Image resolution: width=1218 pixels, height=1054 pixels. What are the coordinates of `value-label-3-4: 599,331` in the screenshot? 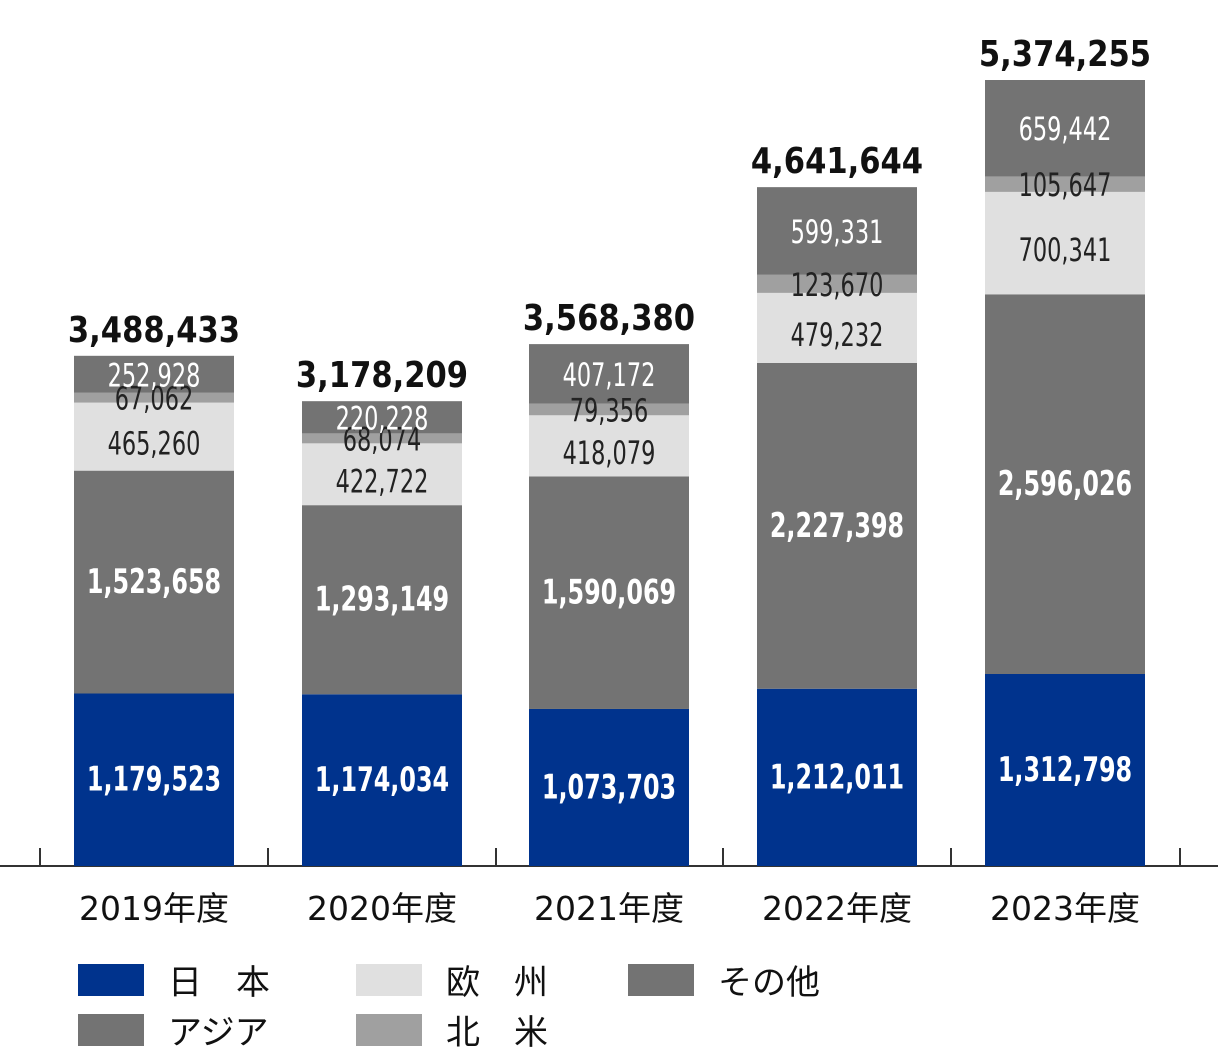 It's located at (837, 232).